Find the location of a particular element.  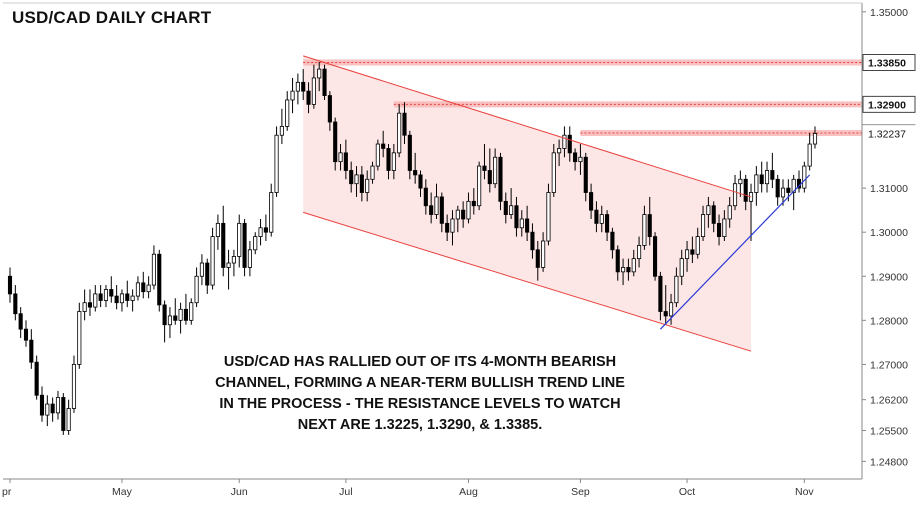

x-tick-label: May is located at coordinates (122, 492).